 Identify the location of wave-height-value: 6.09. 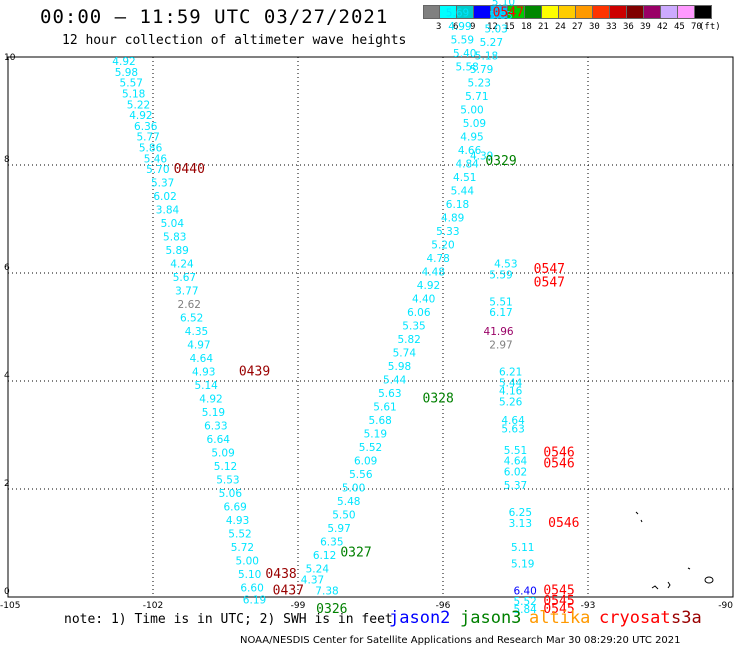
(365, 462).